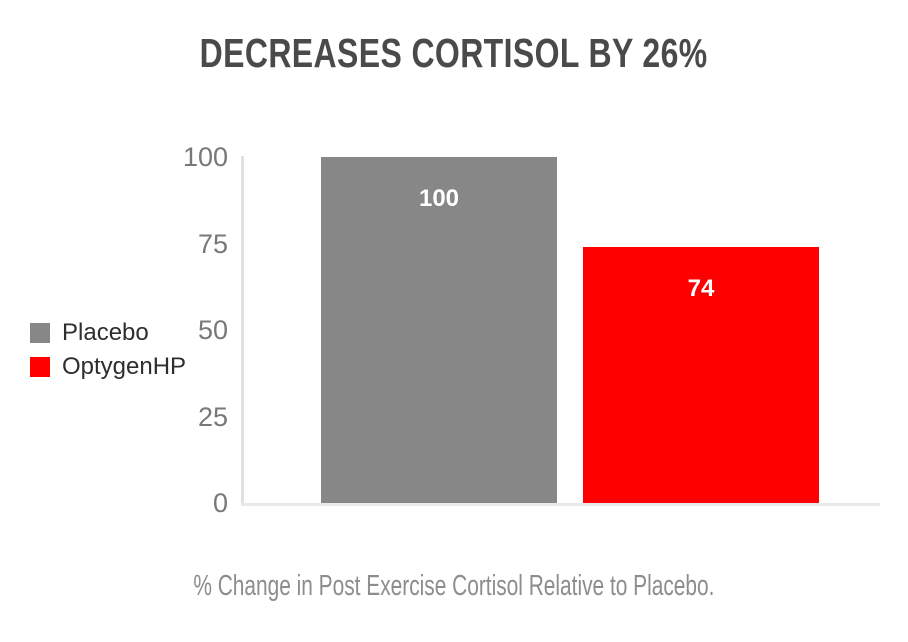  Describe the element at coordinates (220, 503) in the screenshot. I see `y-axis-tick-label: 0` at that location.